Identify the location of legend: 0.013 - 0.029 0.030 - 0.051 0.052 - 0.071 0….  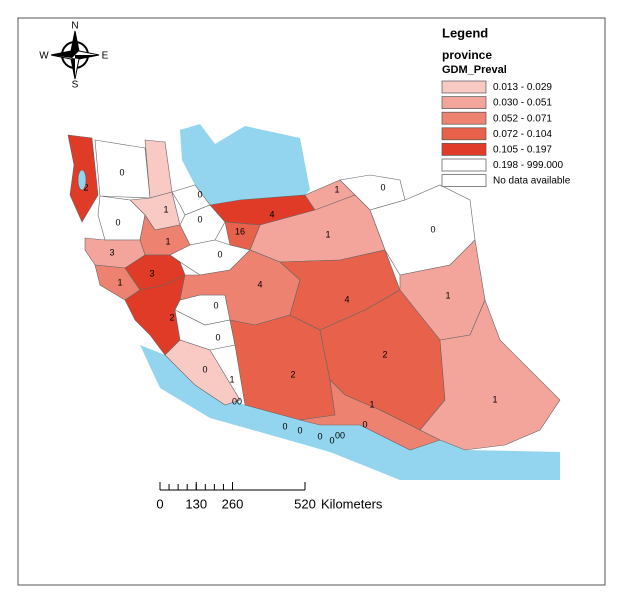
(506, 133).